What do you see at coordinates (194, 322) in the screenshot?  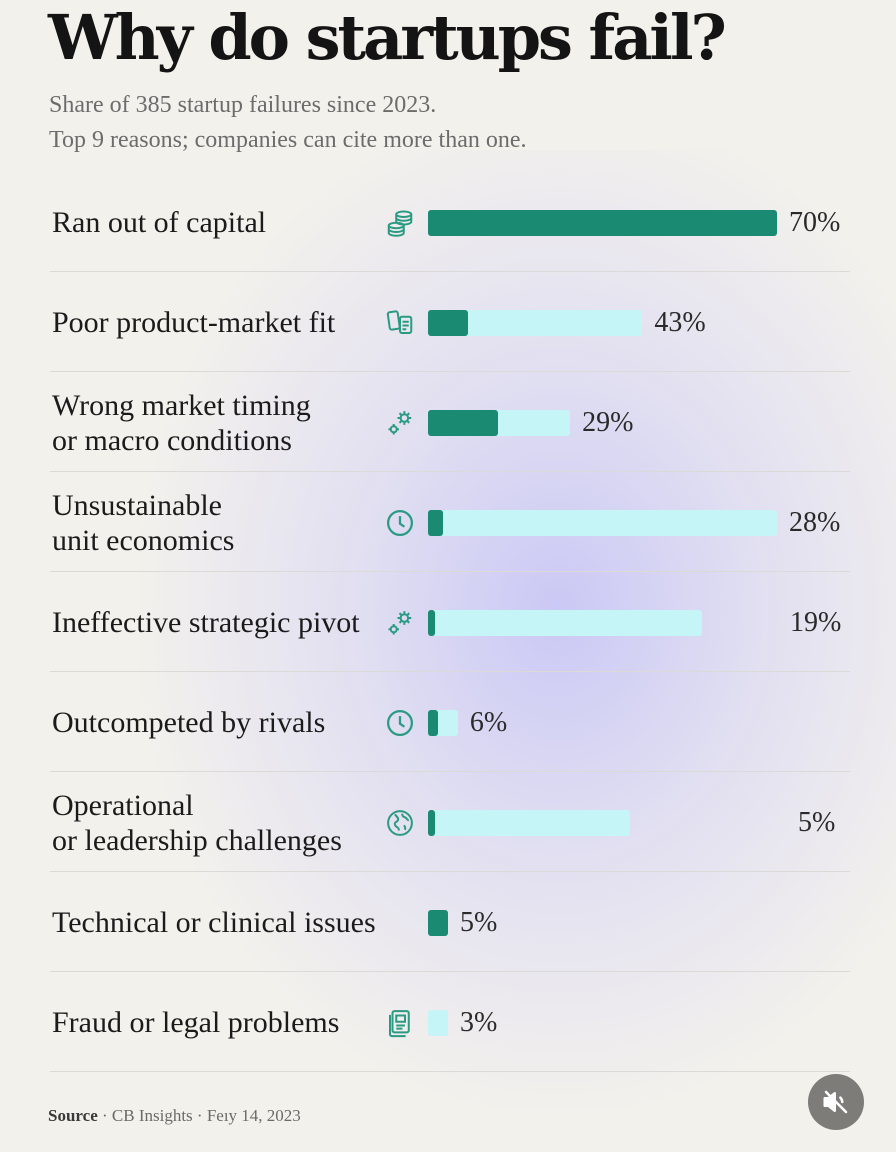 I see `category-label: Poor product-market fit` at bounding box center [194, 322].